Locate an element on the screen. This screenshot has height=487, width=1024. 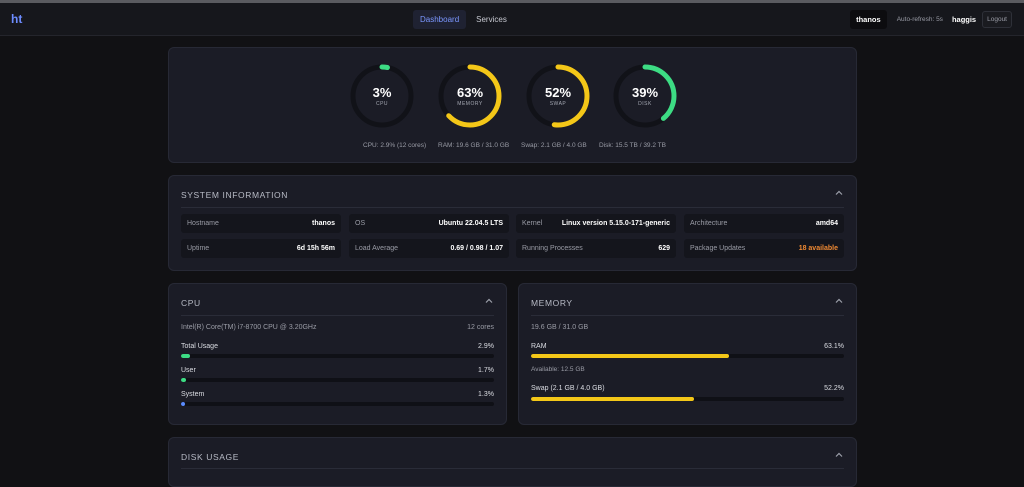
info-key: Uptime is located at coordinates (198, 248).